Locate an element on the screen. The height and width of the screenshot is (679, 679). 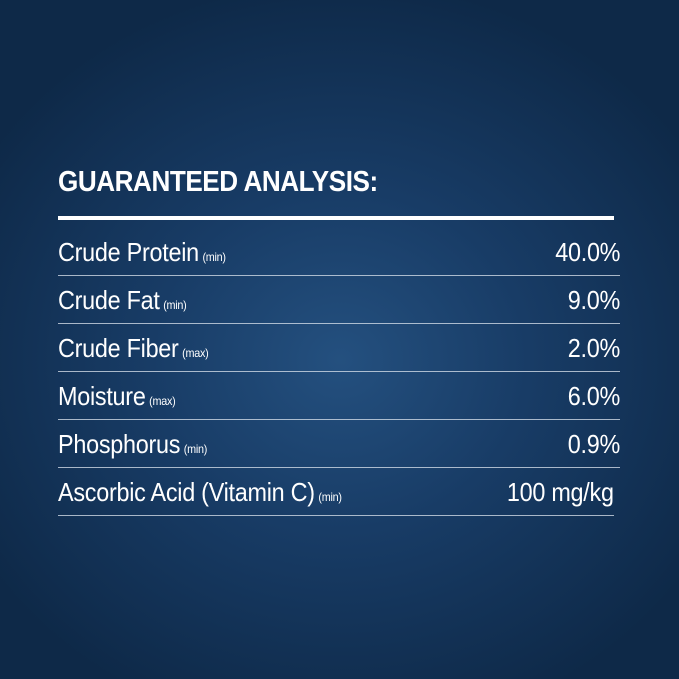
nutrient-name: Crude Fiber is located at coordinates (118, 348).